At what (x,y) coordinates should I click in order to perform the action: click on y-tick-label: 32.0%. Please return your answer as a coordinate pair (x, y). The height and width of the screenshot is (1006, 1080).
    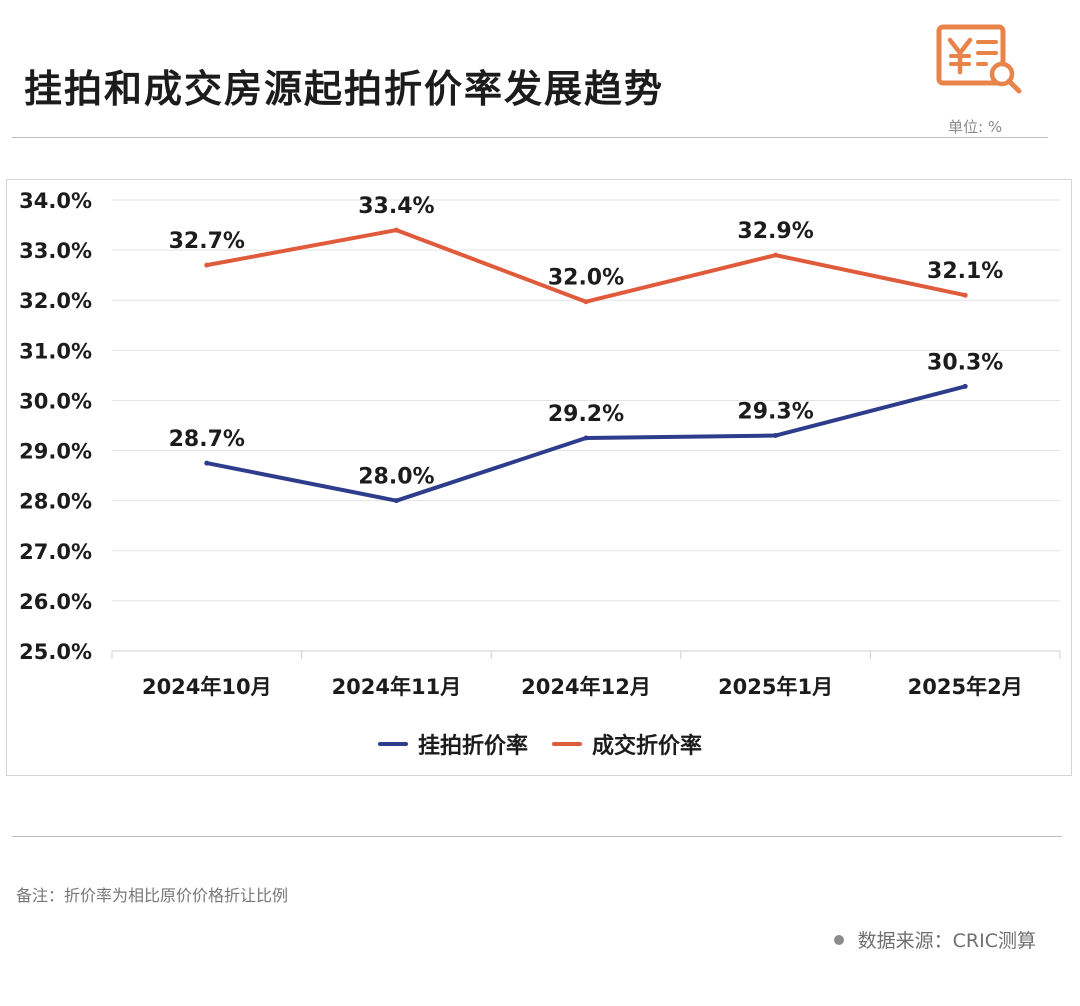
    Looking at the image, I should click on (55, 301).